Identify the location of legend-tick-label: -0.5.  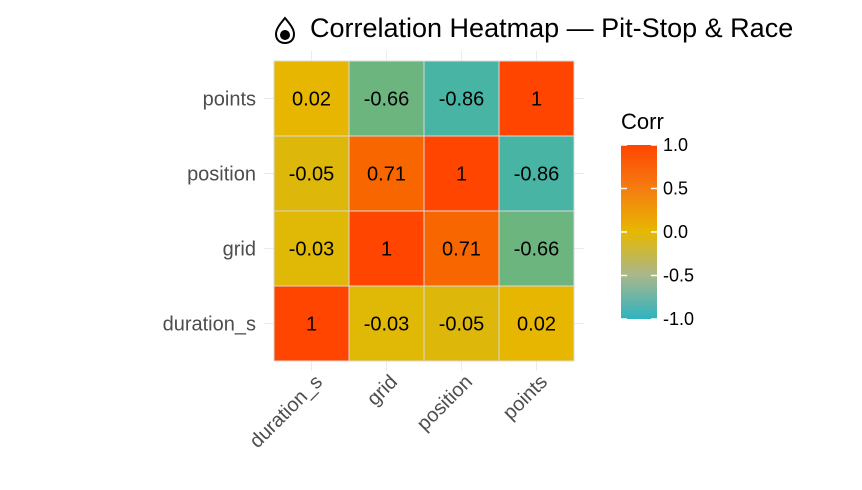
(678, 276).